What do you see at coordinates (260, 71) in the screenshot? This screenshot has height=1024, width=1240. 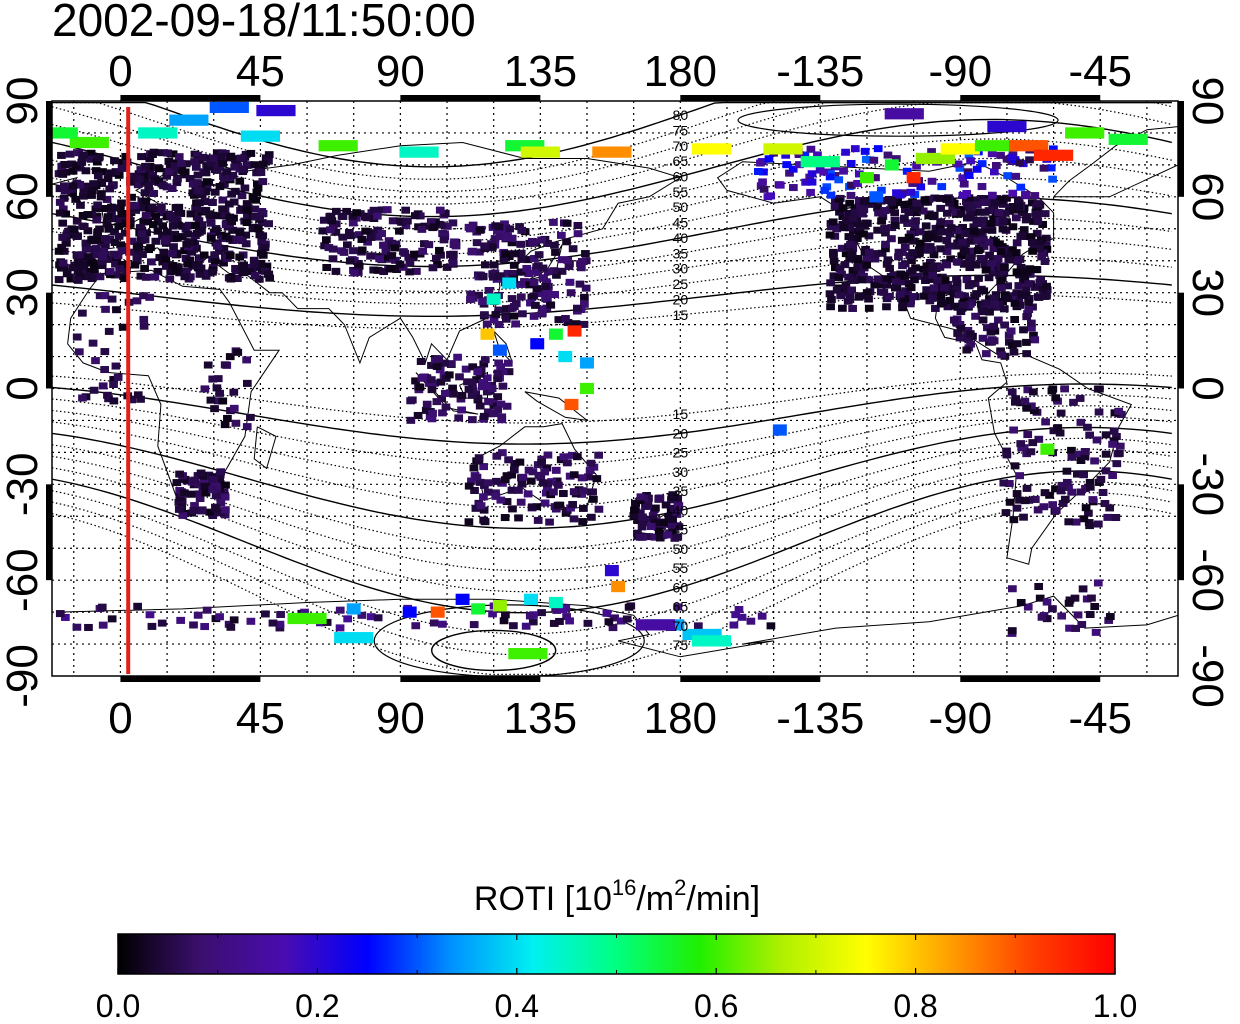 I see `x-tick-label-top: 45` at bounding box center [260, 71].